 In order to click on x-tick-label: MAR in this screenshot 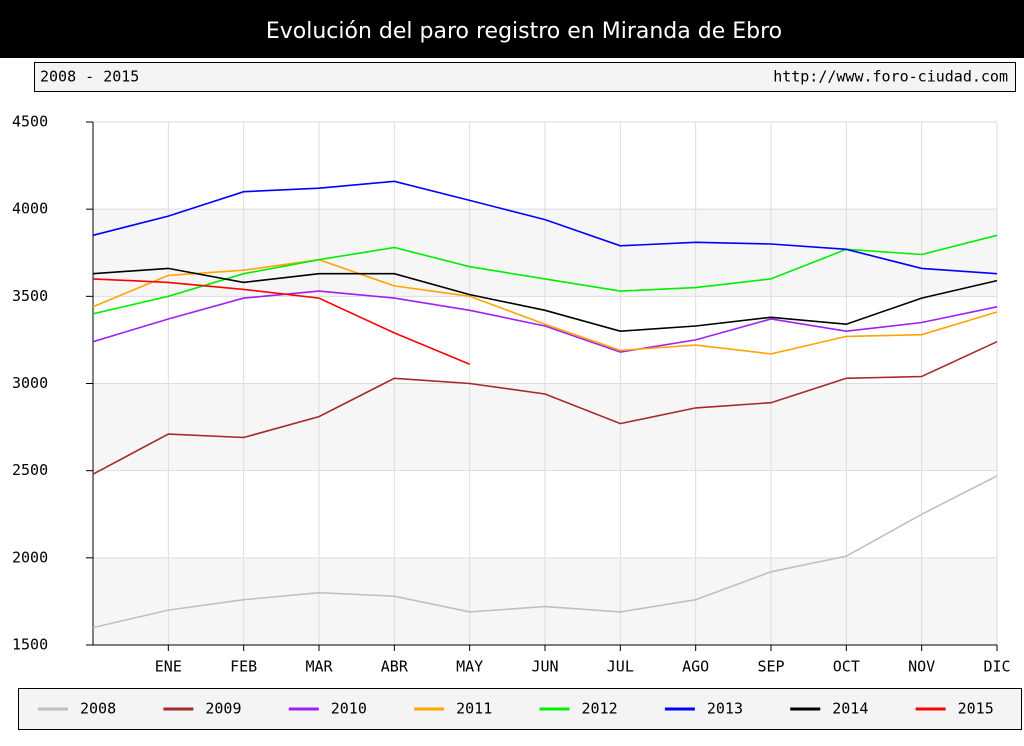, I will do `click(319, 667)`.